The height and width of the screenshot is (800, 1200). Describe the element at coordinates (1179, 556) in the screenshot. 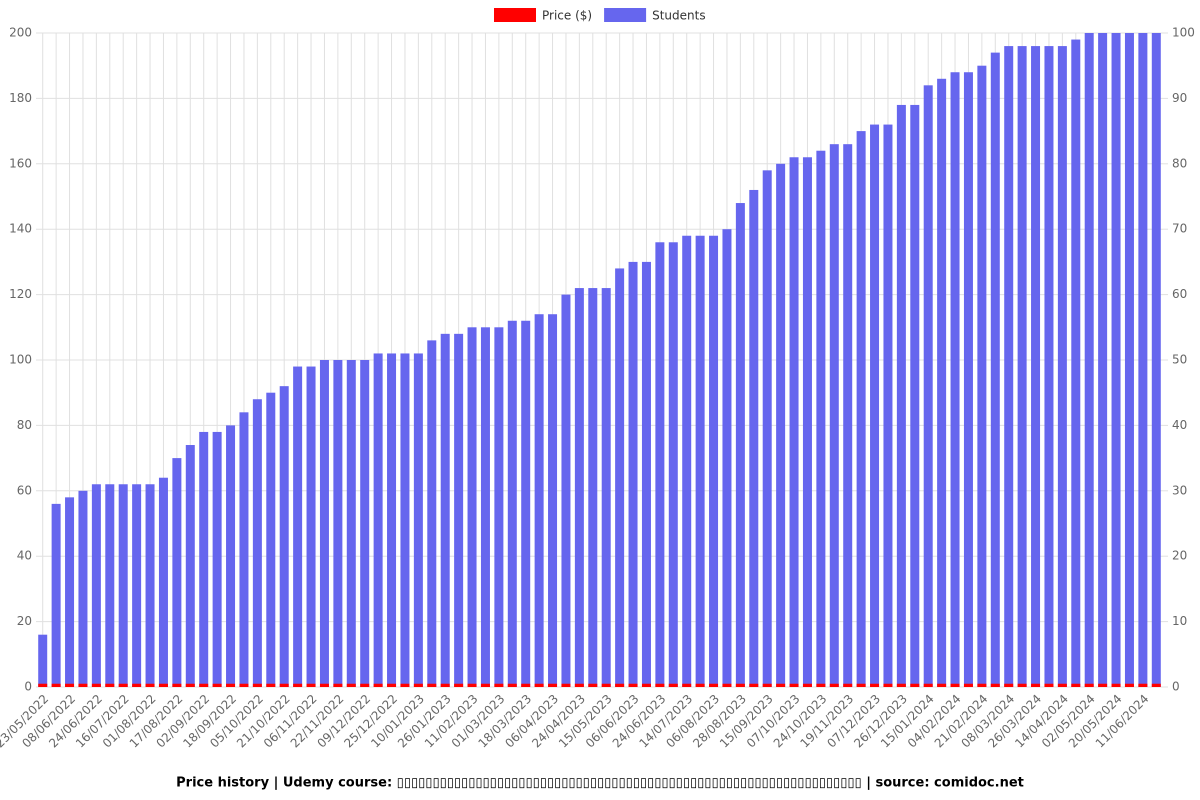

I see `y2-tick-label: 20` at that location.